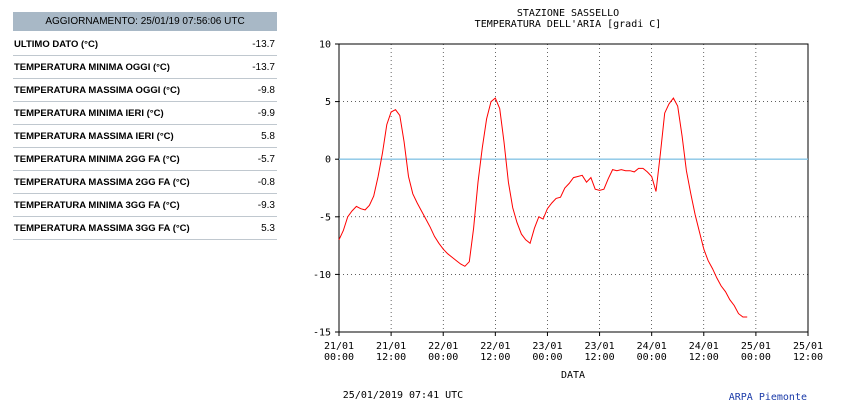 The width and height of the screenshot is (845, 405). Describe the element at coordinates (322, 333) in the screenshot. I see `y-tick-label: -15` at that location.